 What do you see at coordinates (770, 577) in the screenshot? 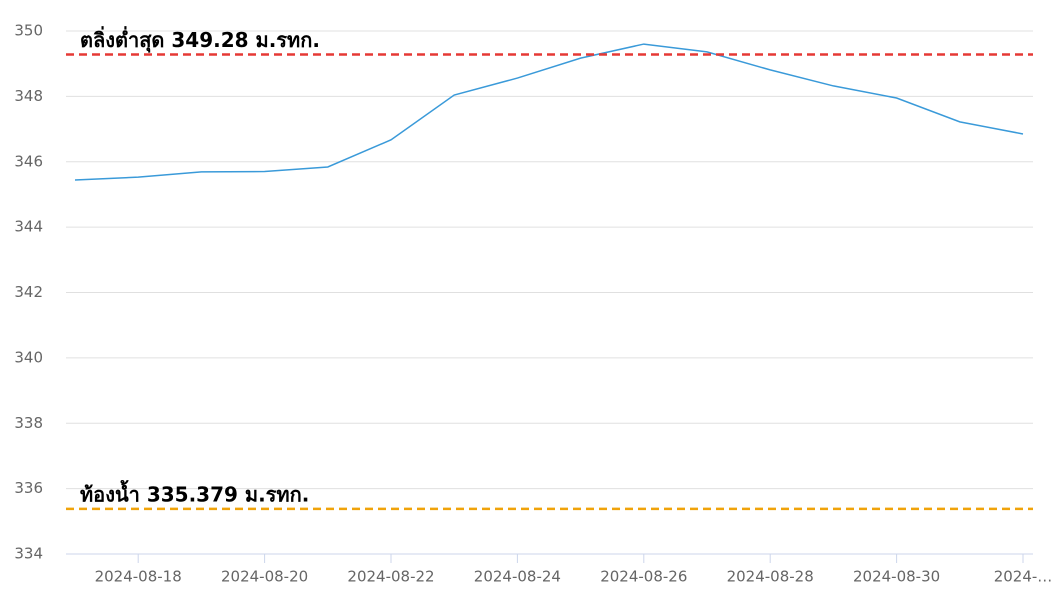
I see `x-tick-label: 2024-08-28` at bounding box center [770, 577].